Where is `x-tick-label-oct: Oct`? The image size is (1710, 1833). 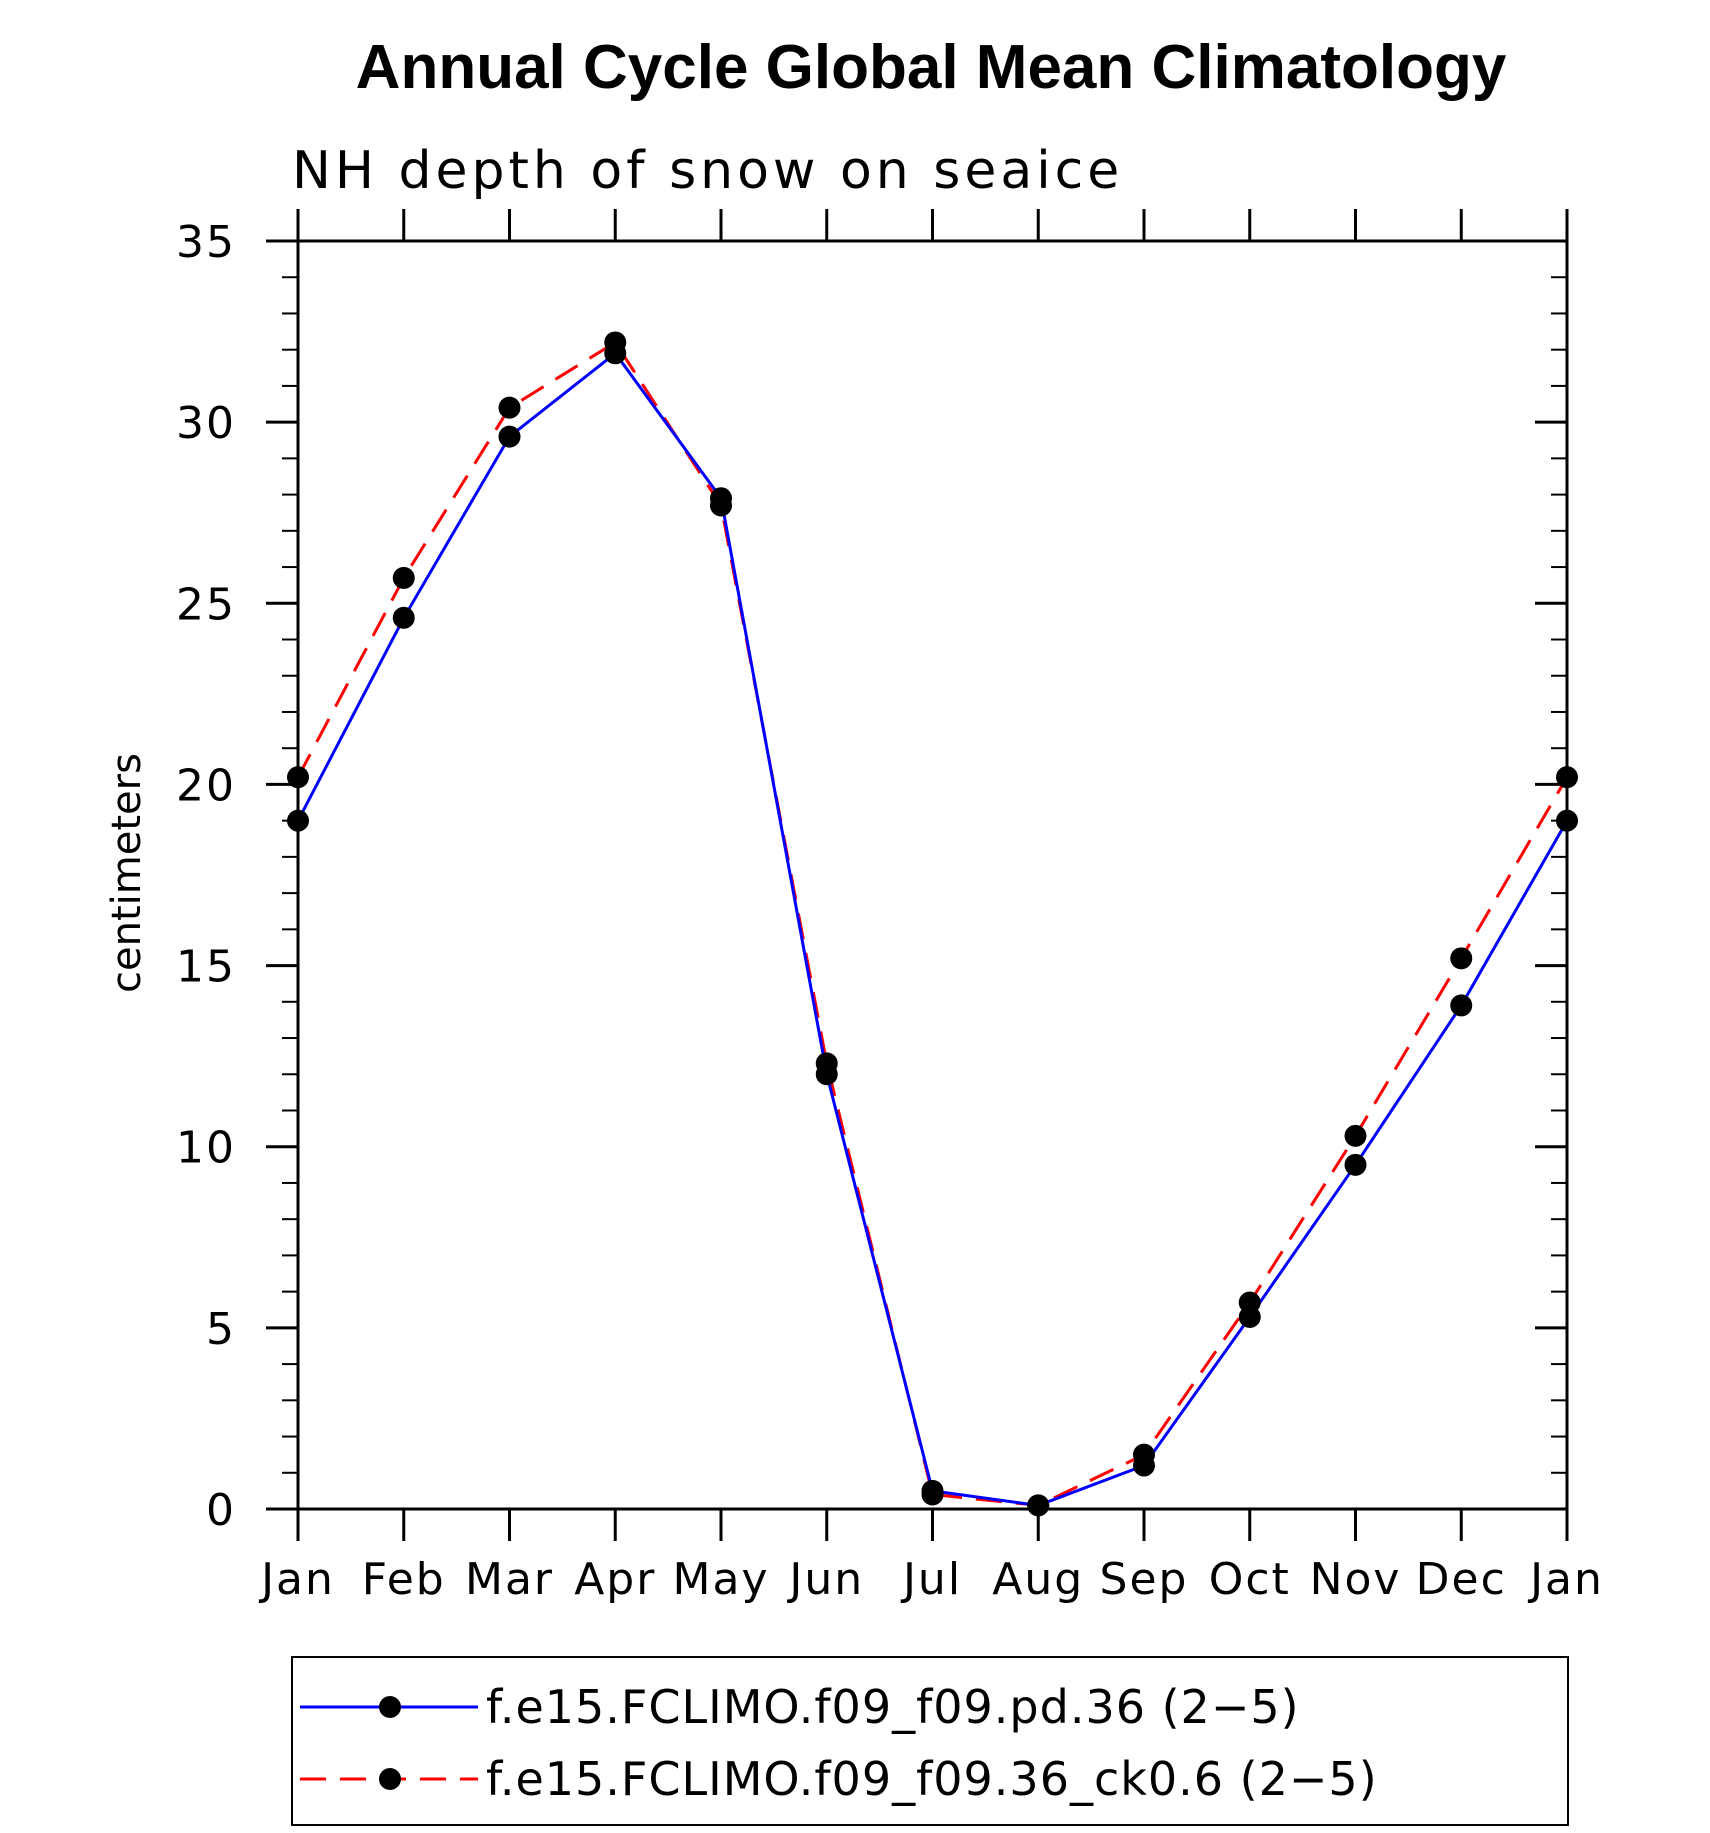
x-tick-label-oct: Oct is located at coordinates (1250, 1579).